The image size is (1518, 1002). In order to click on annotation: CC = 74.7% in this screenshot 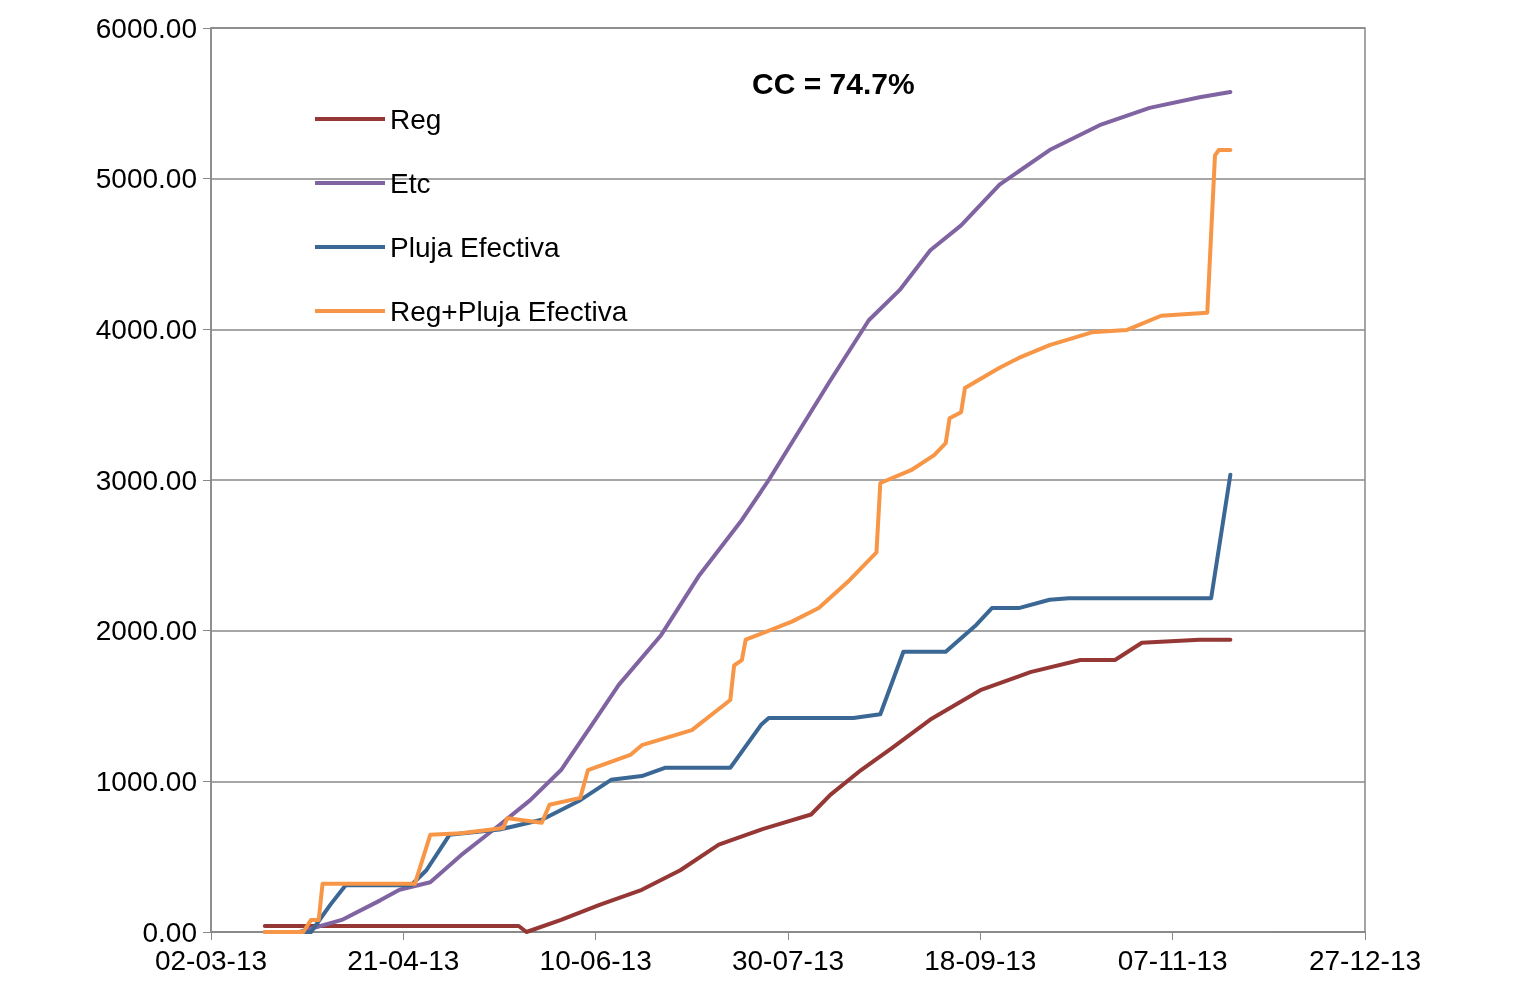, I will do `click(833, 83)`.